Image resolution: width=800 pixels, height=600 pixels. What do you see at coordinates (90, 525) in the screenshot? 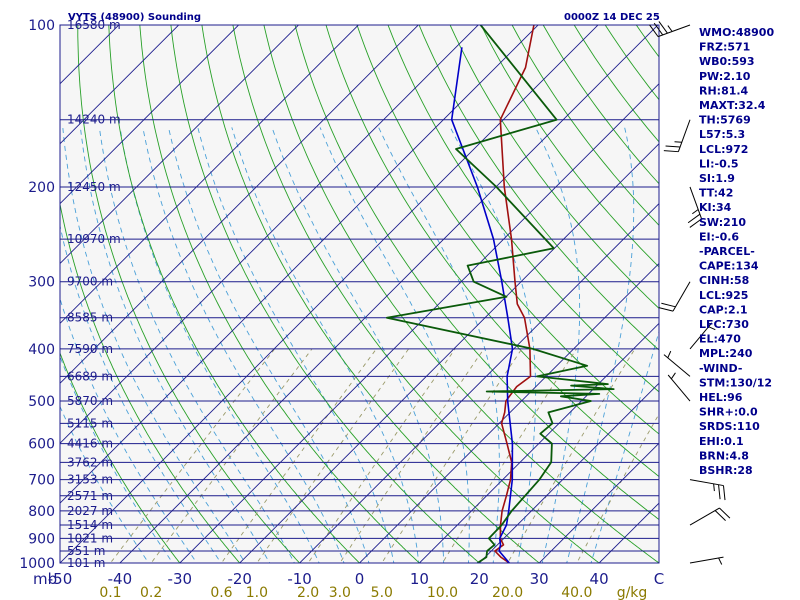
I see `height-label: 1514 m` at bounding box center [90, 525].